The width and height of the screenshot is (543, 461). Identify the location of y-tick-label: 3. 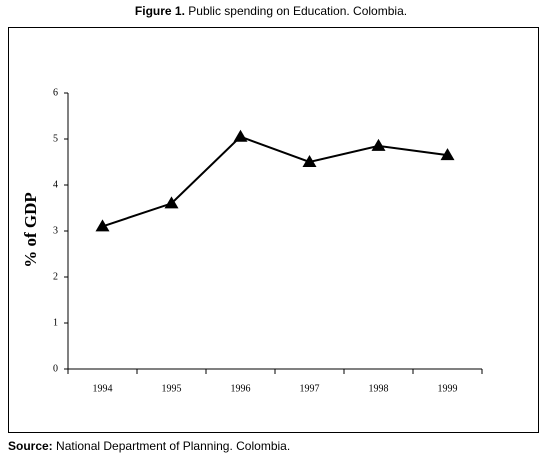
(55, 230).